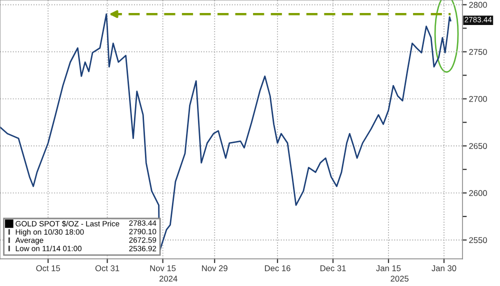 The width and height of the screenshot is (500, 286). I want to click on y-tick-label: 2550, so click(478, 240).